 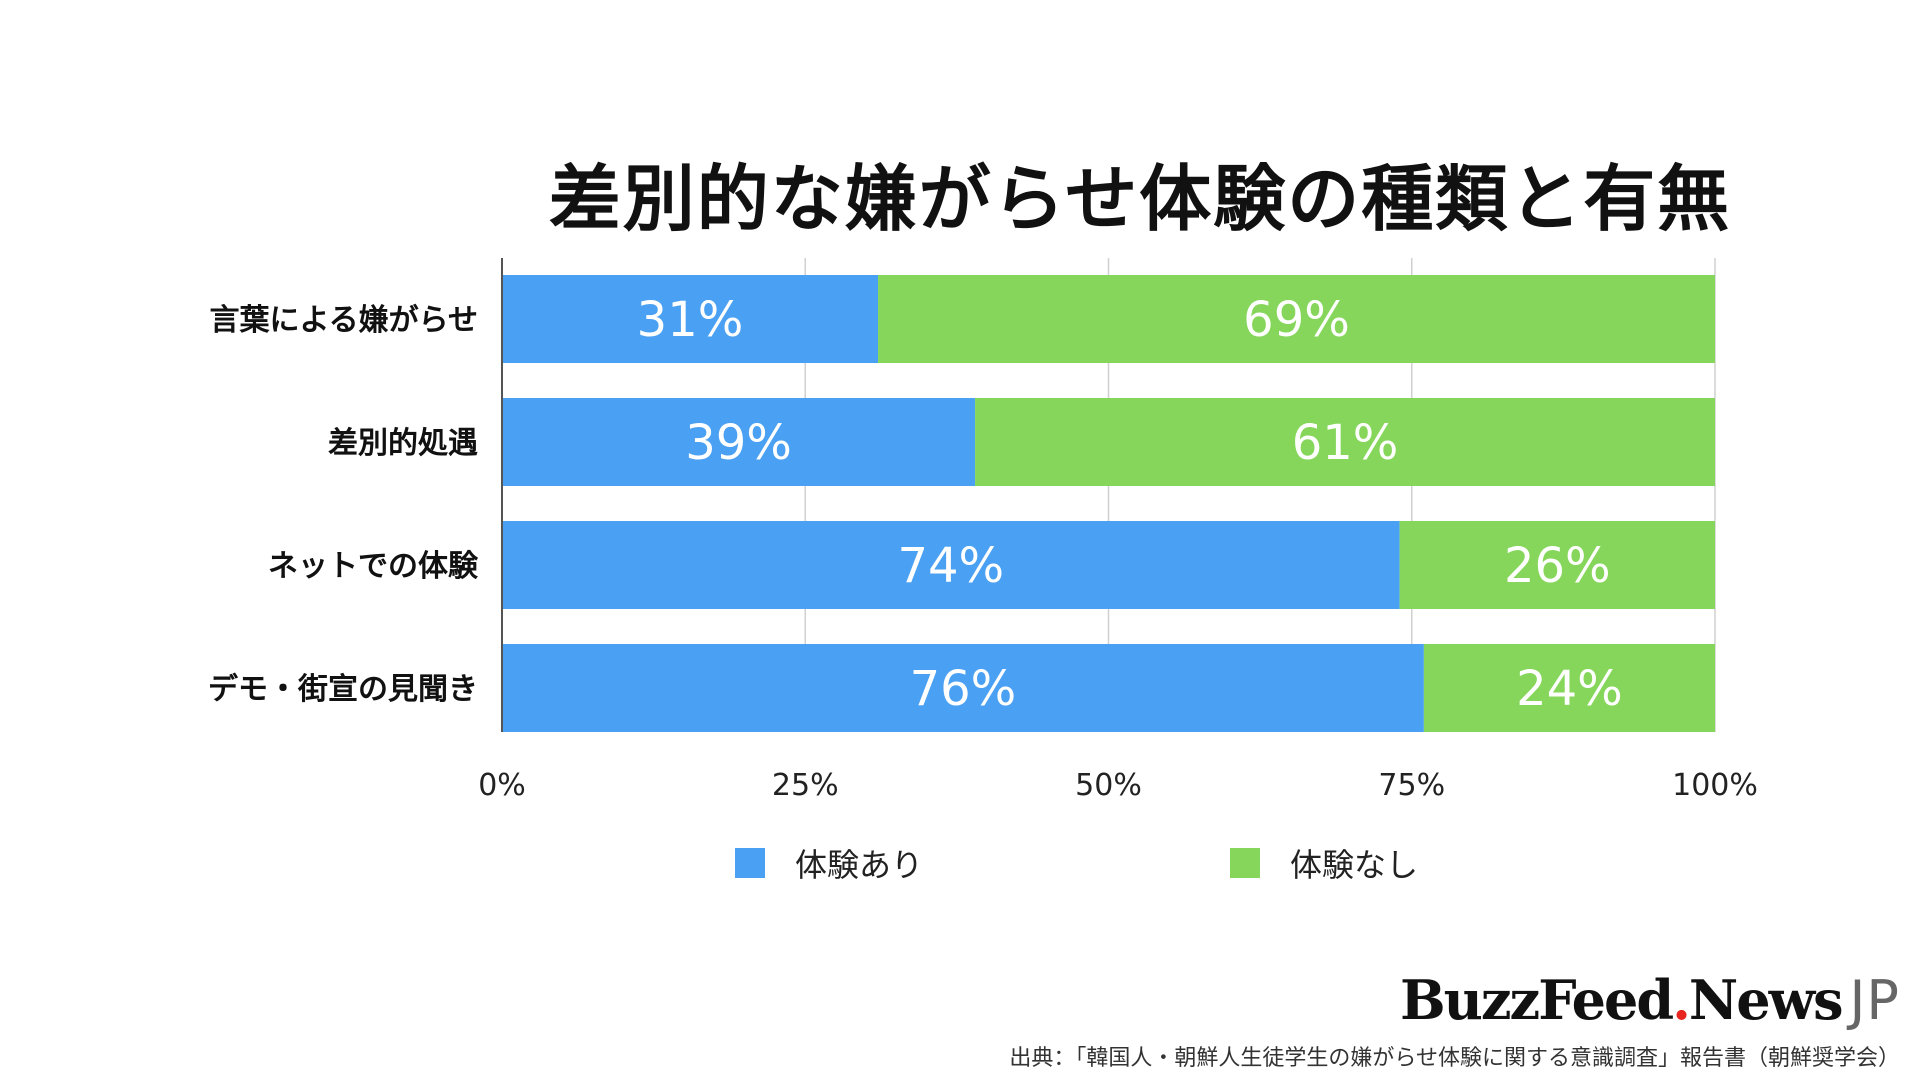 I want to click on brand-logo: BuzzFeed.News JP, so click(x=1649, y=1000).